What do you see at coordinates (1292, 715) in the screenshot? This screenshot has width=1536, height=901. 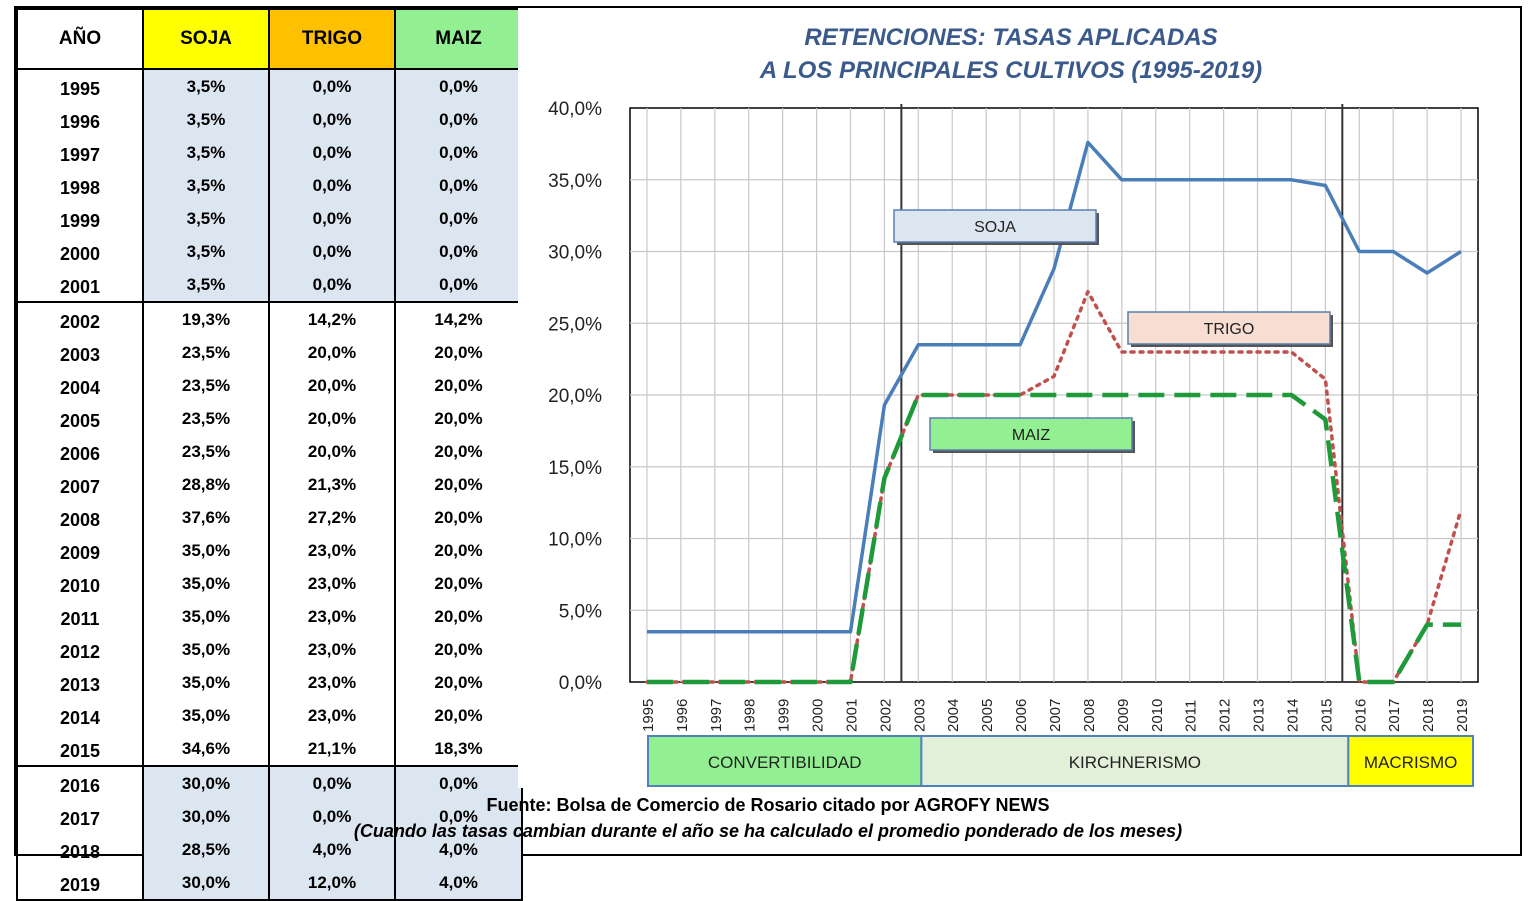 I see `x-tick-label: 2014` at bounding box center [1292, 715].